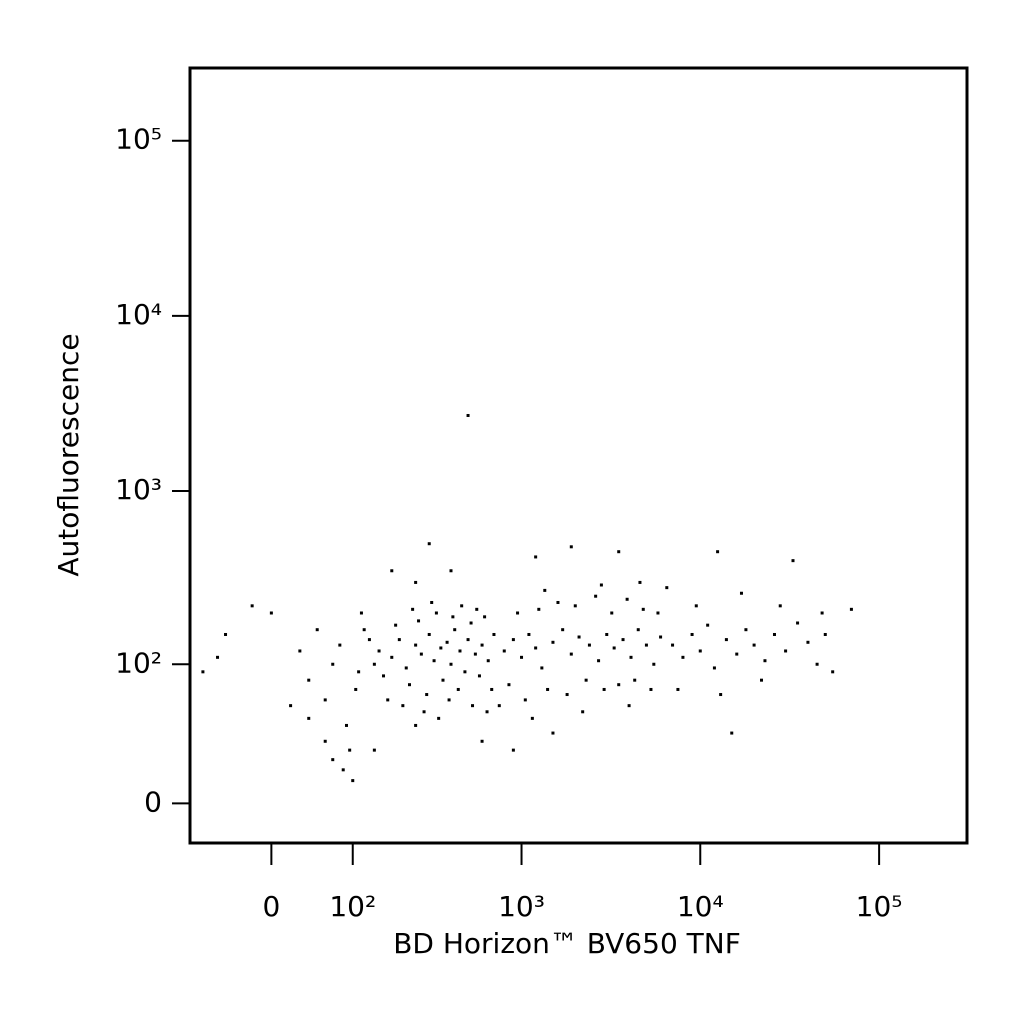 The width and height of the screenshot is (1024, 1028). What do you see at coordinates (138, 489) in the screenshot?
I see `y-tick-label: 10³` at bounding box center [138, 489].